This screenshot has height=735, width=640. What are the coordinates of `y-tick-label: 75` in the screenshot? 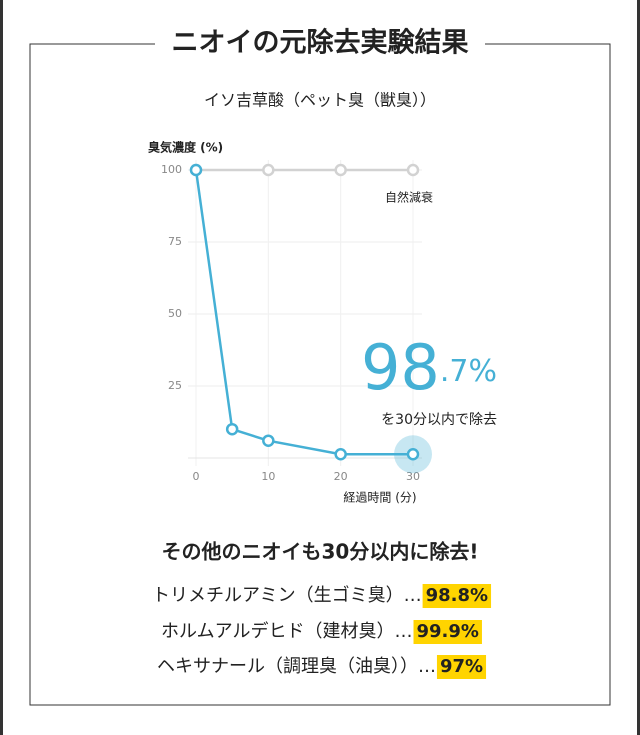 It's located at (175, 241).